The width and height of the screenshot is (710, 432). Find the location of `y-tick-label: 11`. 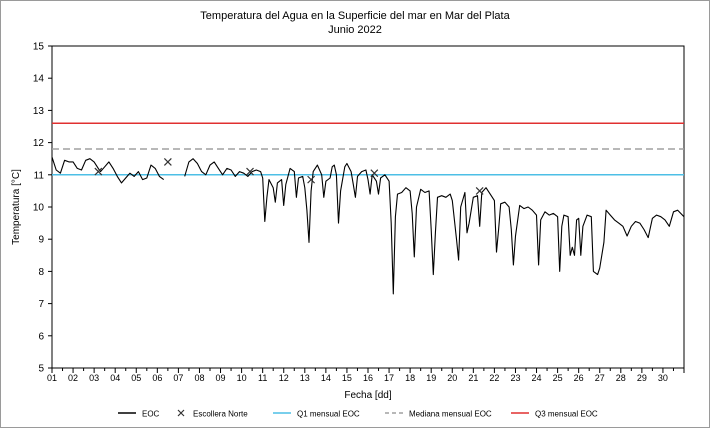

y-tick-label: 11 is located at coordinates (39, 175).